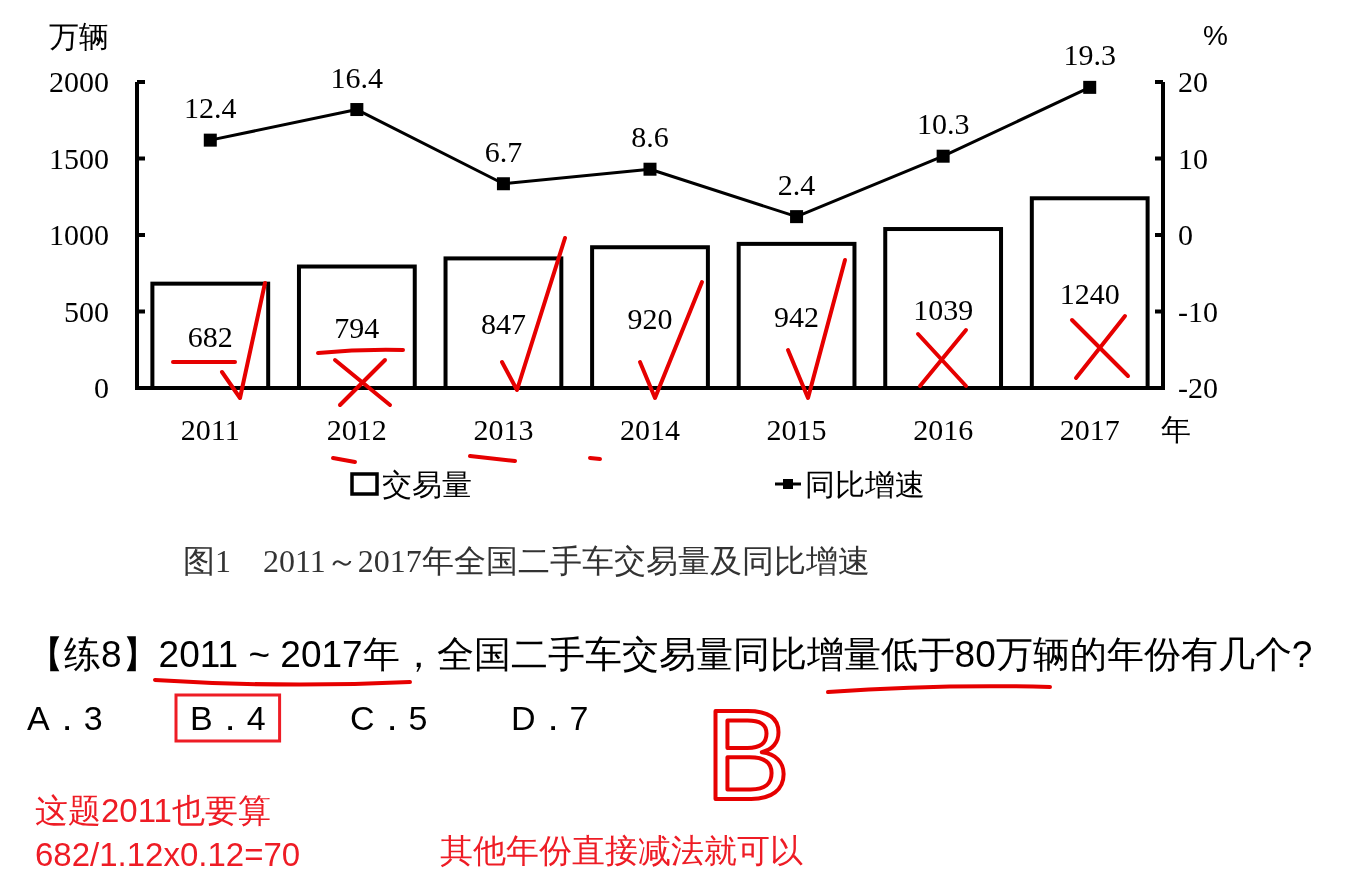 The width and height of the screenshot is (1355, 889). Describe the element at coordinates (670, 654) in the screenshot. I see `annotation: 【练8】2011 ~ 2017年，全国二手车交易量同比增量低于80万辆的年份有几个?` at that location.